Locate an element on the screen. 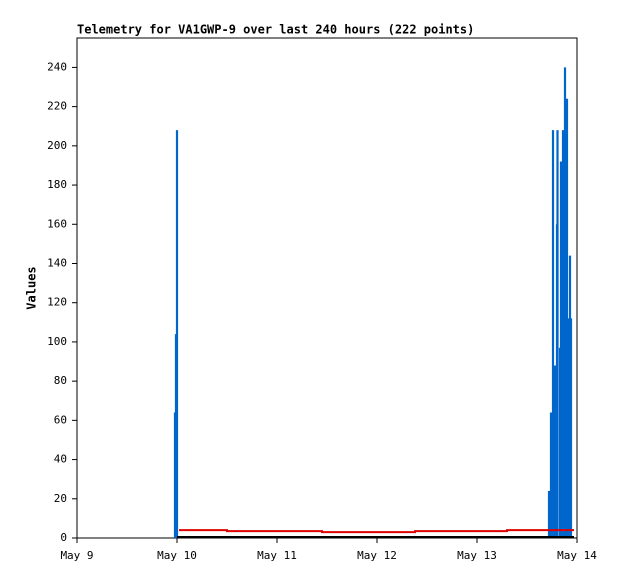 The image size is (618, 579). y-tick-label: 20 is located at coordinates (60, 498).